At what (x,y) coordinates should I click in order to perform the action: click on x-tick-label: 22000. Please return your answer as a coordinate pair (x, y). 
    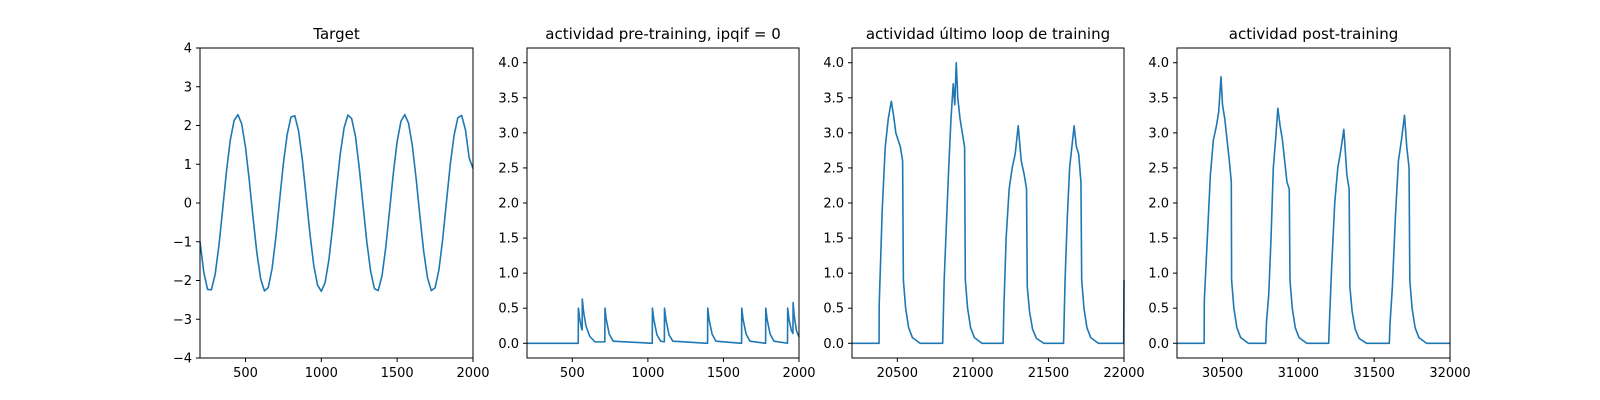
    Looking at the image, I should click on (1123, 373).